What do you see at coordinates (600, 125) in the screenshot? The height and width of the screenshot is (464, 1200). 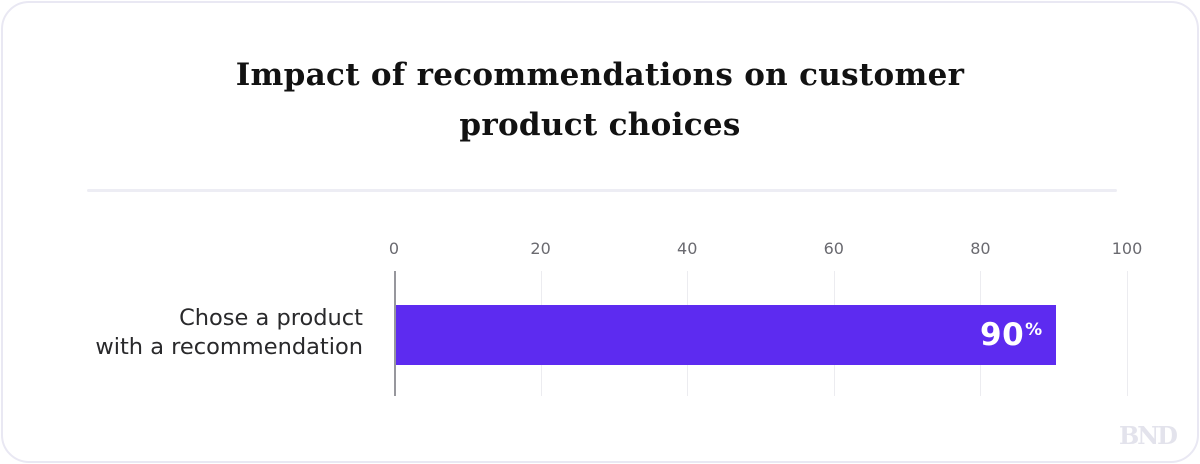 I see `chart-title-line-2: product choices` at bounding box center [600, 125].